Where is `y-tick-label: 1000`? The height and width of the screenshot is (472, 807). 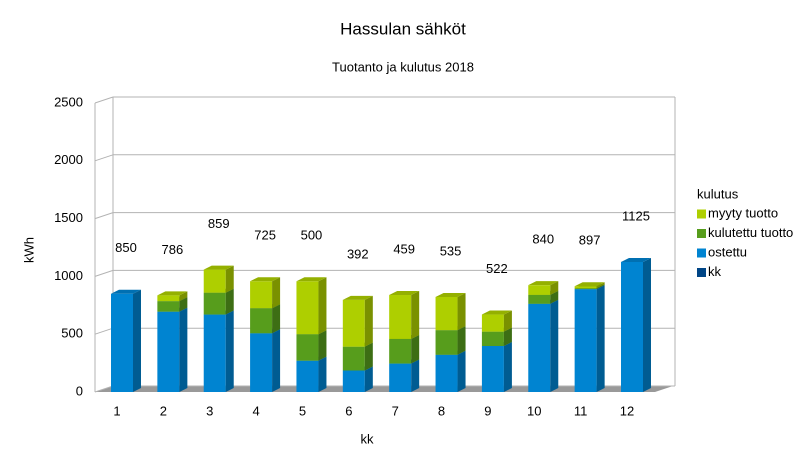 y-tick-label: 1000 is located at coordinates (68, 275).